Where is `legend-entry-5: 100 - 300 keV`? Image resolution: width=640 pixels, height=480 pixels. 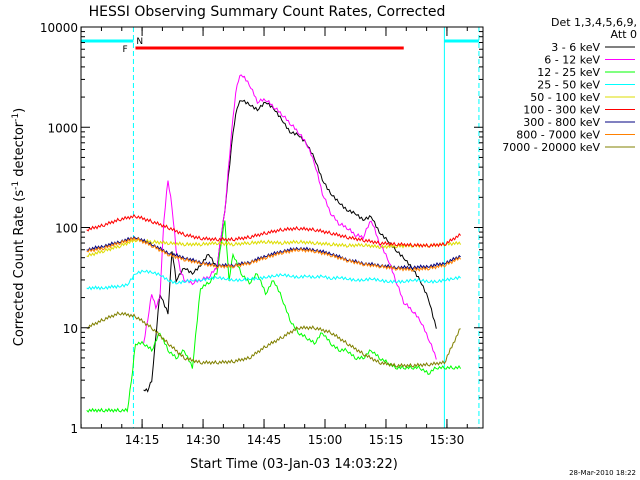 legend-entry-5: 100 - 300 keV is located at coordinates (561, 110).